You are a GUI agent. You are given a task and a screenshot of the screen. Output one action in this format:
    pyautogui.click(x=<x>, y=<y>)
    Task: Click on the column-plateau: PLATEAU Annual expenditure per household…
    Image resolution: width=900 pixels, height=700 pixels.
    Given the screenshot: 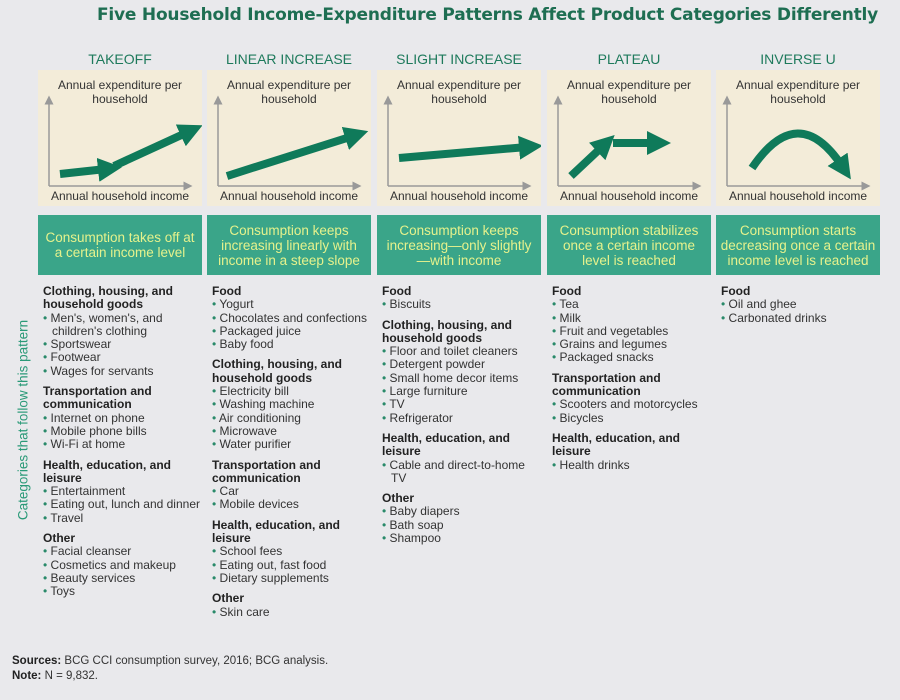 What is the action you would take?
    pyautogui.click(x=629, y=263)
    